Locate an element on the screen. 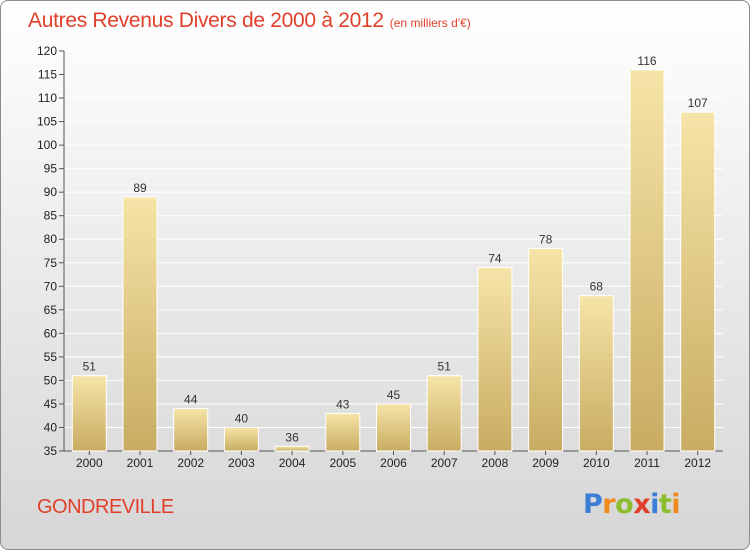 This screenshot has height=550, width=750. bar-value-label: 74 is located at coordinates (495, 259).